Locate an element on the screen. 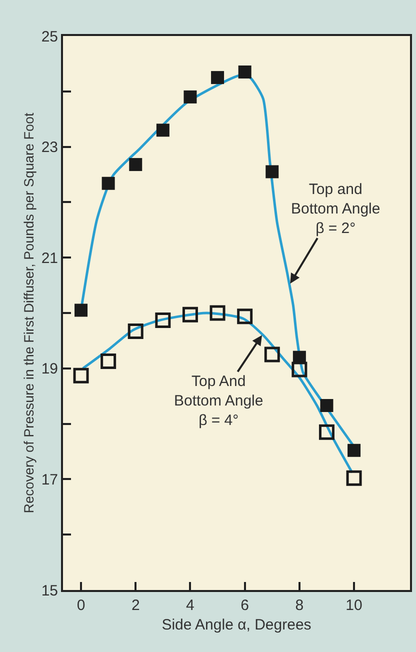 The height and width of the screenshot is (652, 416). x-tick-label: 8 is located at coordinates (299, 605).